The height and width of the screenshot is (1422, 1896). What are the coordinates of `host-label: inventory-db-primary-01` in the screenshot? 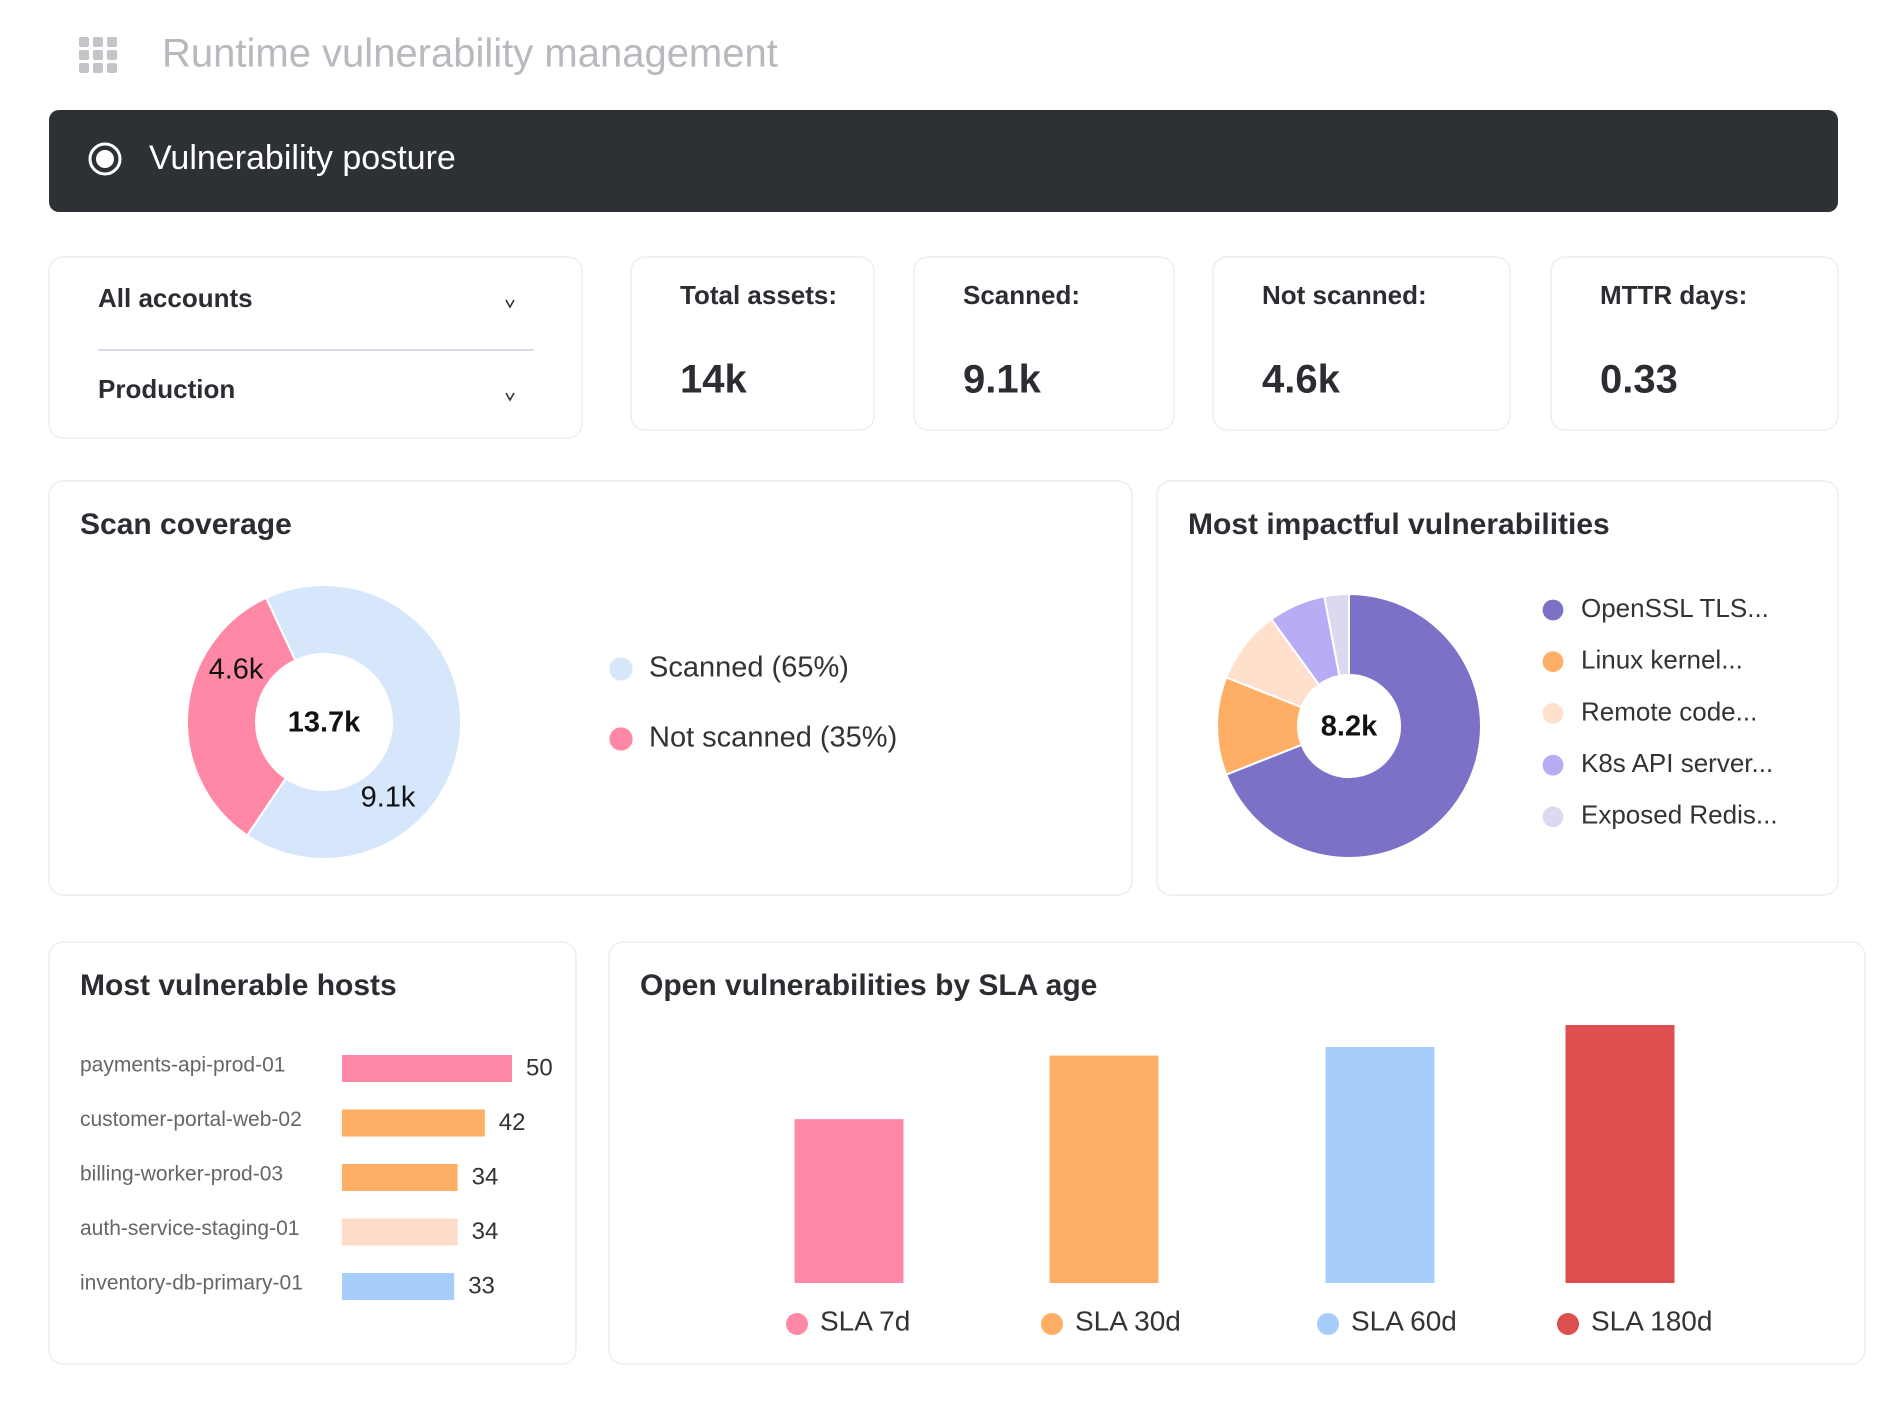 It's located at (191, 1283).